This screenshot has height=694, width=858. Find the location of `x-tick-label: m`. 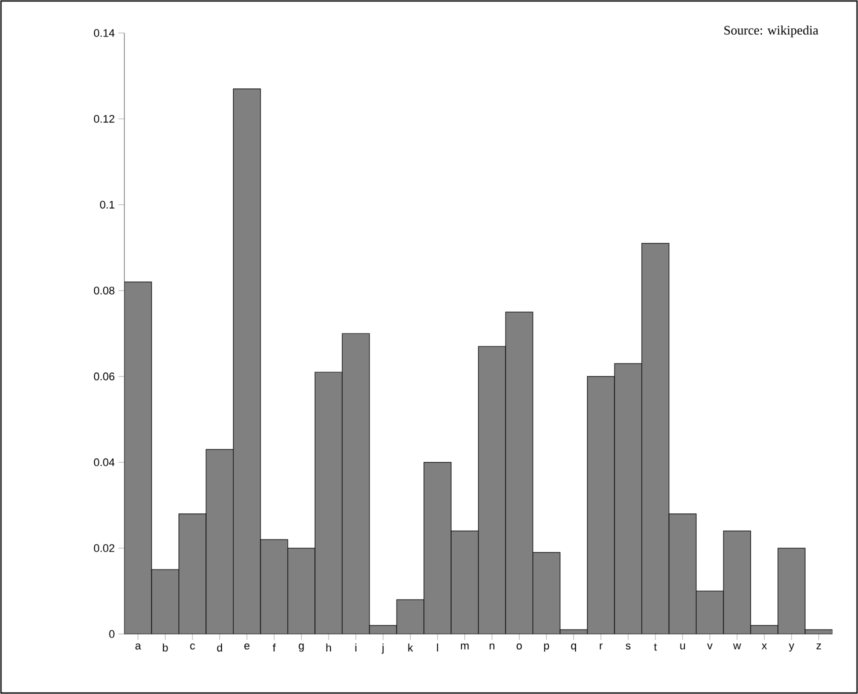

x-tick-label: m is located at coordinates (464, 647).